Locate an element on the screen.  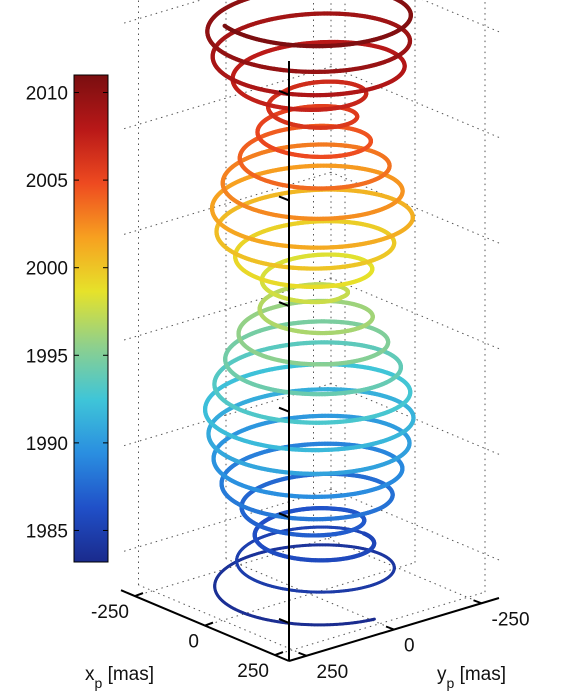
colorbar: 2010 2005 2000 1995 1990 1985 is located at coordinates (67, 318).